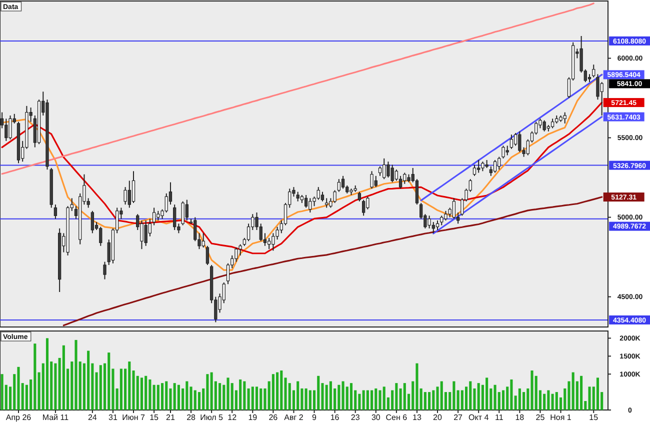  Describe the element at coordinates (19, 417) in the screenshot. I see `x-tick-label: Апр 26` at that location.